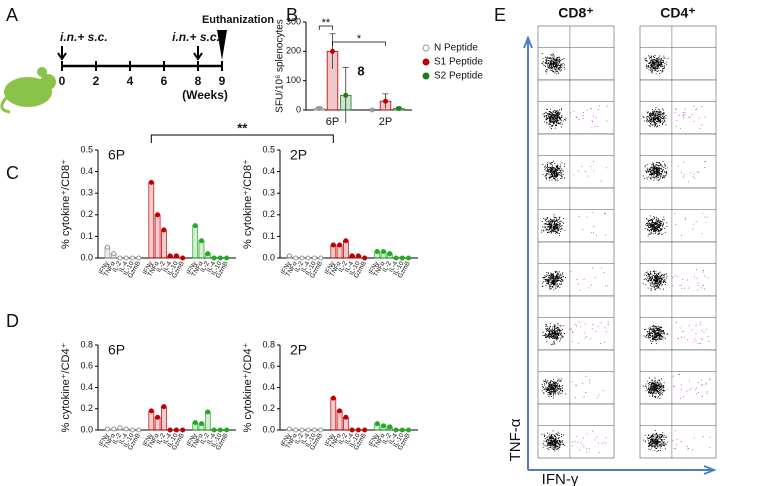  What do you see at coordinates (86, 193) in the screenshot?
I see `y-tick-label: 0.3` at bounding box center [86, 193].